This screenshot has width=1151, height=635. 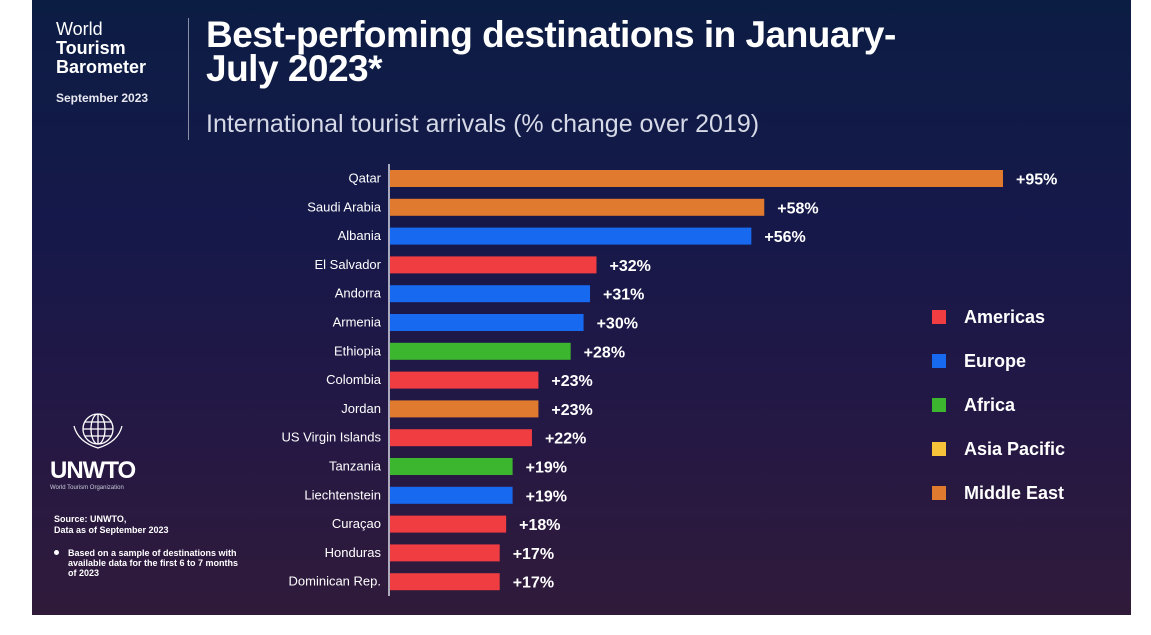 I want to click on data-label: +22%, so click(x=565, y=439).